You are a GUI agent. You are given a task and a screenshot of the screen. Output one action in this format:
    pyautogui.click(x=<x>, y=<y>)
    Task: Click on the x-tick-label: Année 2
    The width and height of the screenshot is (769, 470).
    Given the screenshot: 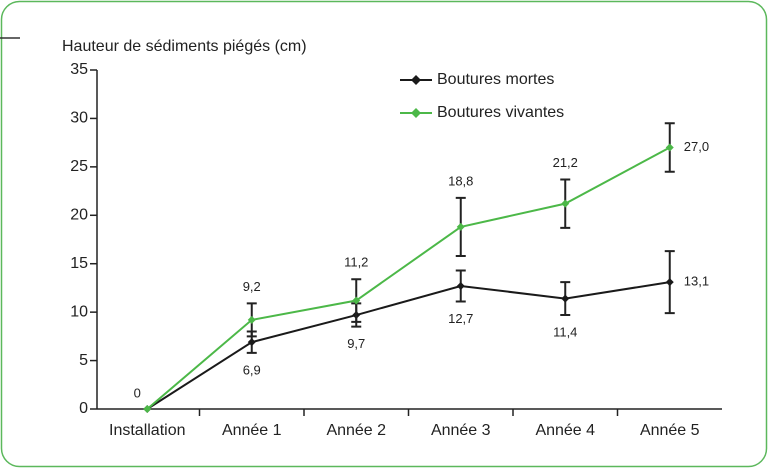 What is the action you would take?
    pyautogui.click(x=356, y=430)
    